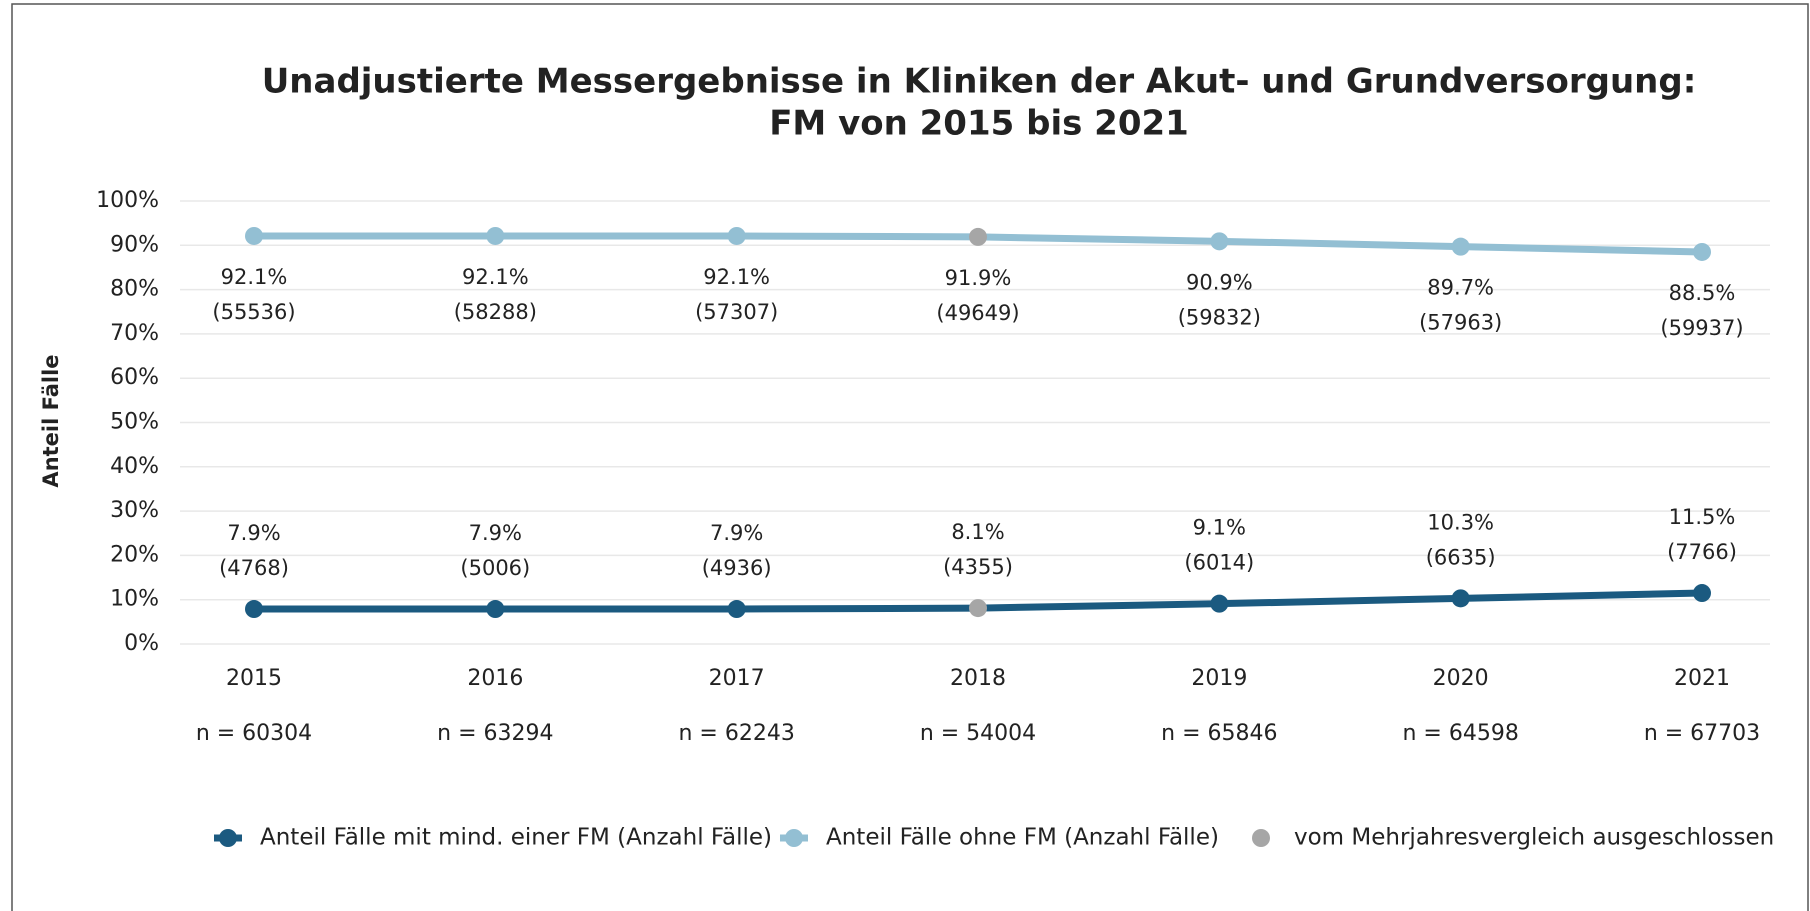 This screenshot has height=911, width=1810. What do you see at coordinates (495, 678) in the screenshot?
I see `x-tick-label: 2016` at bounding box center [495, 678].